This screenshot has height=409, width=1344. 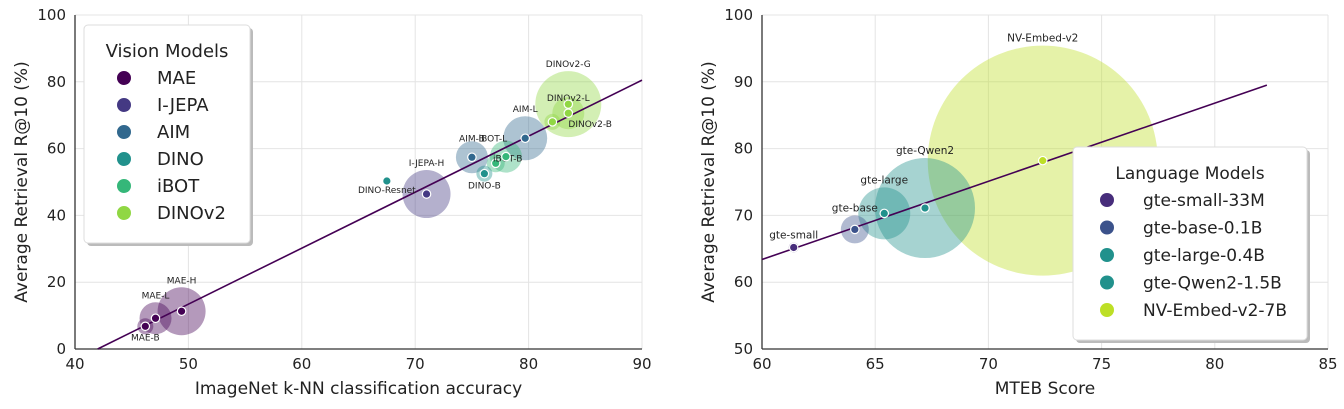 What do you see at coordinates (1204, 256) in the screenshot?
I see `legend-entry: gte-large-0.4B` at bounding box center [1204, 256].